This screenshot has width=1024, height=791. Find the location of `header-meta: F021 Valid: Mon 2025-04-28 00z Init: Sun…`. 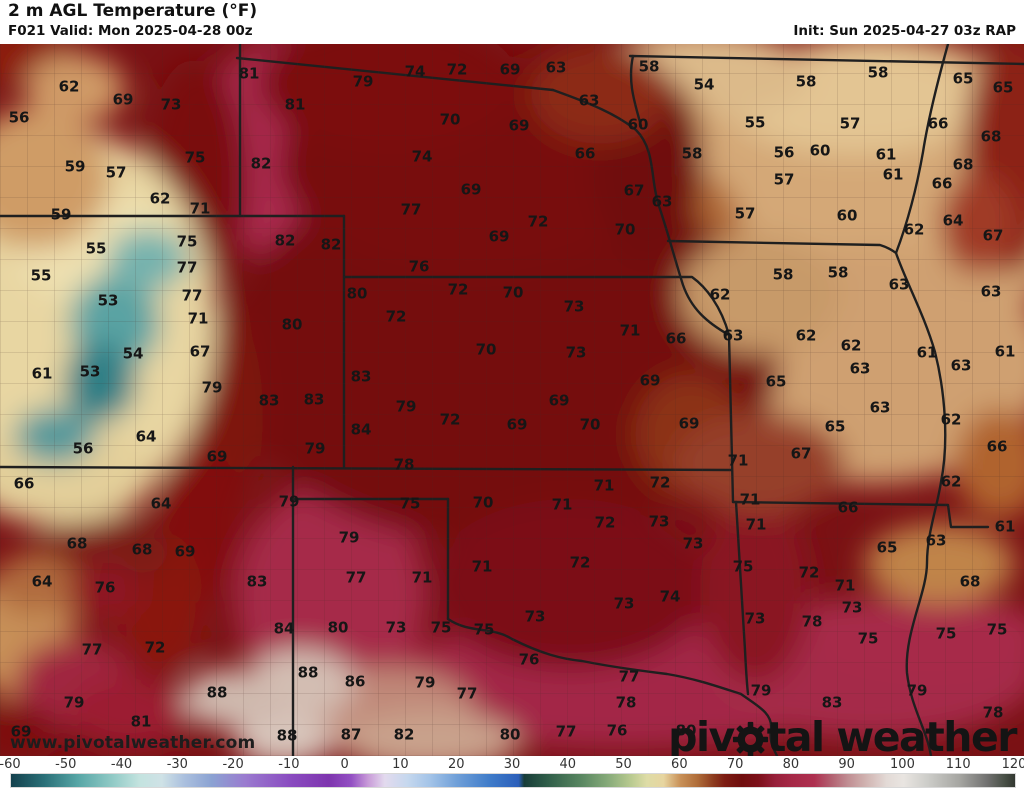

header-meta: F021 Valid: Mon 2025-04-28 00z Init: Sun… is located at coordinates (512, 31).